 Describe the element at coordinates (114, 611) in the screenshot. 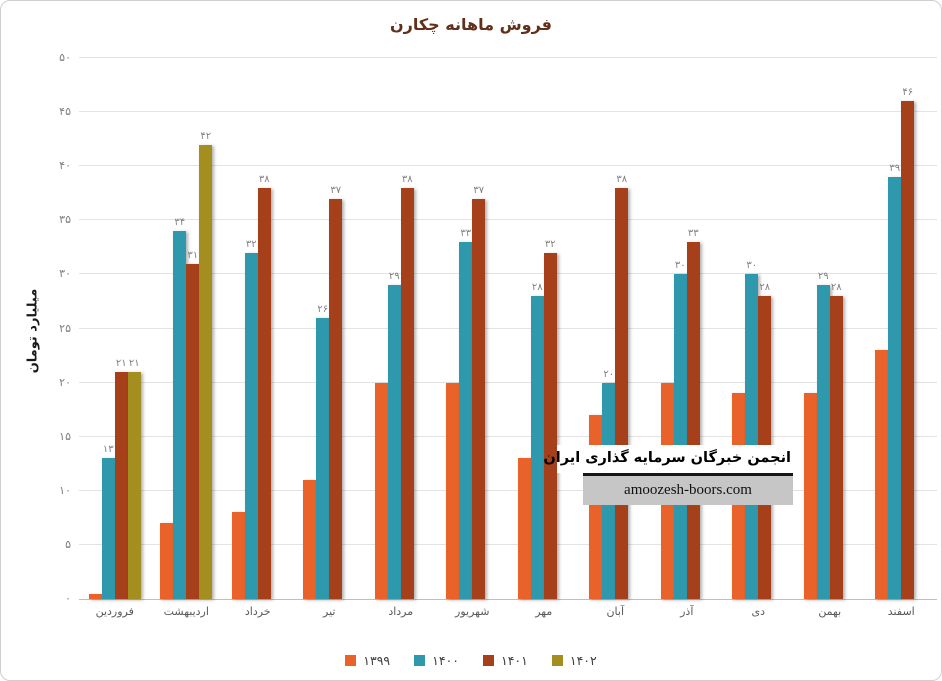

I see `x-axis-label: فروردین` at that location.